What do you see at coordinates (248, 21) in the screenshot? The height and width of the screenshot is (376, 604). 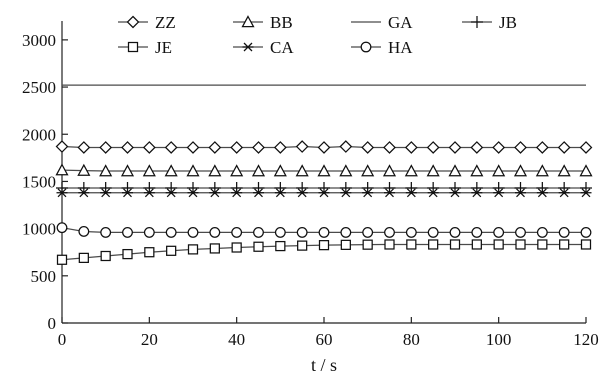 I see `legend-marker-bb` at bounding box center [248, 21].